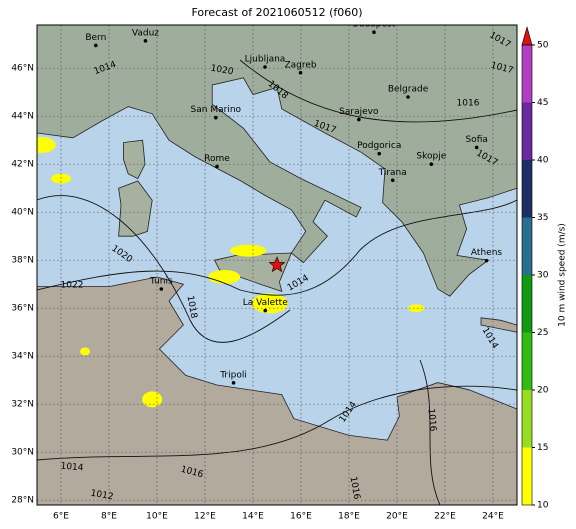 The image size is (576, 529). Describe the element at coordinates (431, 157) in the screenshot. I see `city-label: Skopje` at that location.